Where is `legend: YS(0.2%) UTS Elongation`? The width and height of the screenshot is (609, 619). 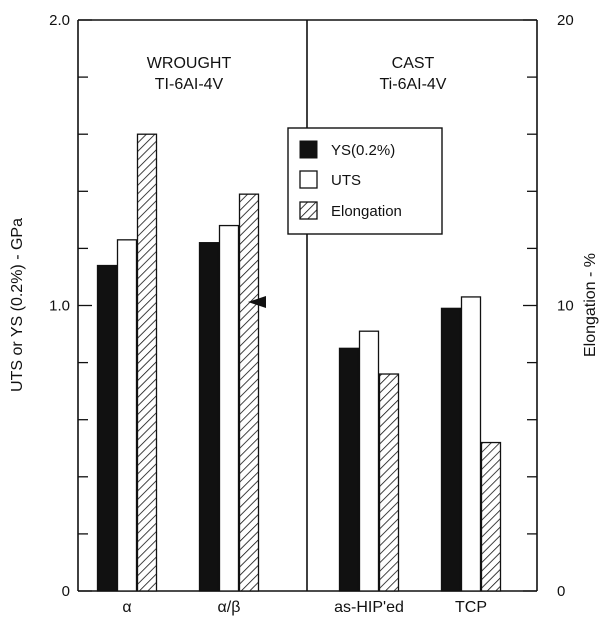 legend: YS(0.2%) UTS Elongation is located at coordinates (365, 181).